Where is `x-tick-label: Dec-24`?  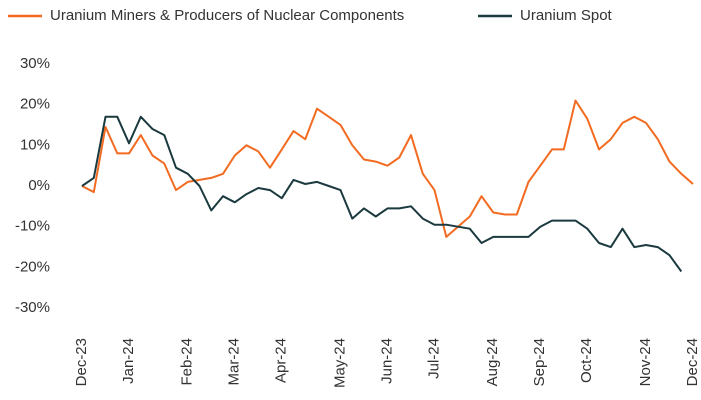 x-tick-label: Dec-24 is located at coordinates (692, 362).